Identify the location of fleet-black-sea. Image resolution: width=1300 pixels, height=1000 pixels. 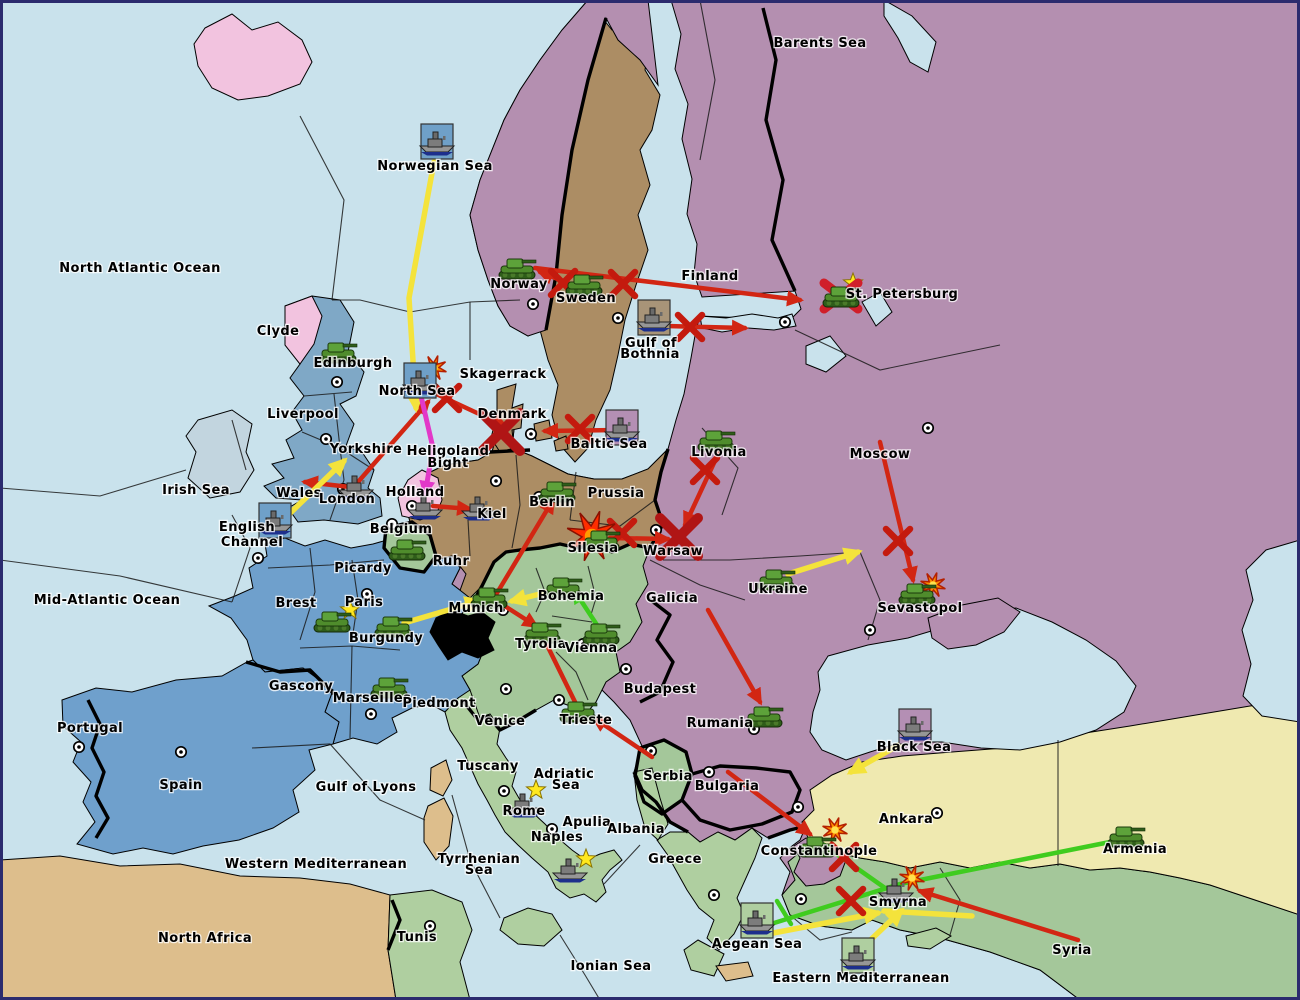
(915, 726).